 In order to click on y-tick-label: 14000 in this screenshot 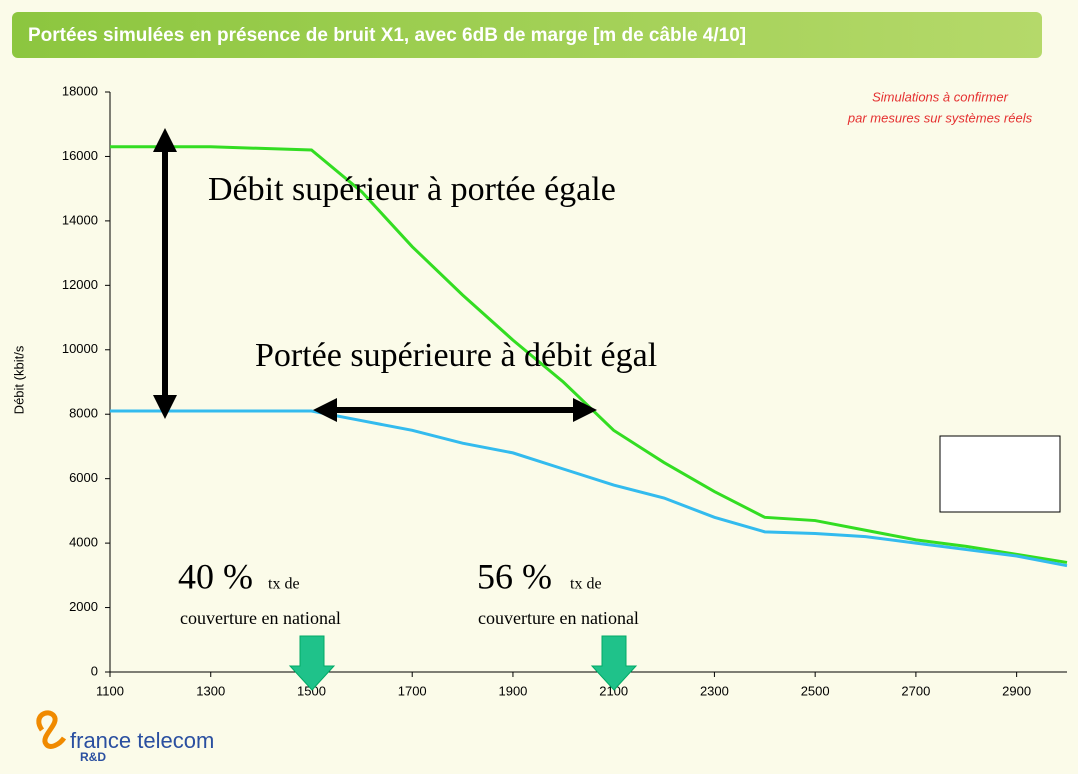, I will do `click(80, 219)`.